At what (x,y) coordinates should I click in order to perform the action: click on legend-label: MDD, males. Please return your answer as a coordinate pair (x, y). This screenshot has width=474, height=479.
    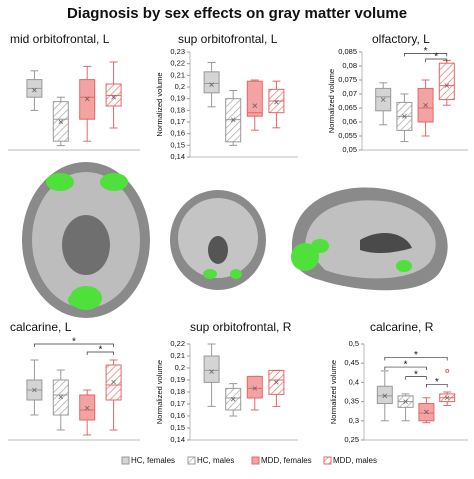
    Looking at the image, I should click on (355, 460).